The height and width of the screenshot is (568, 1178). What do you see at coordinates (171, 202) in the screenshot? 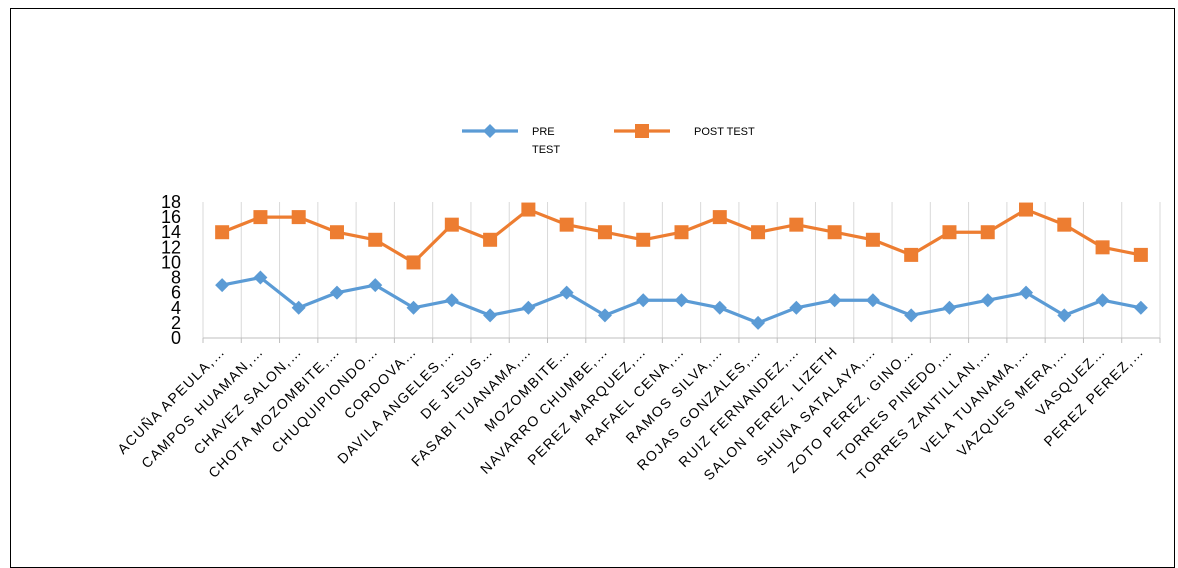
I see `y-tick-label: 18` at bounding box center [171, 202].